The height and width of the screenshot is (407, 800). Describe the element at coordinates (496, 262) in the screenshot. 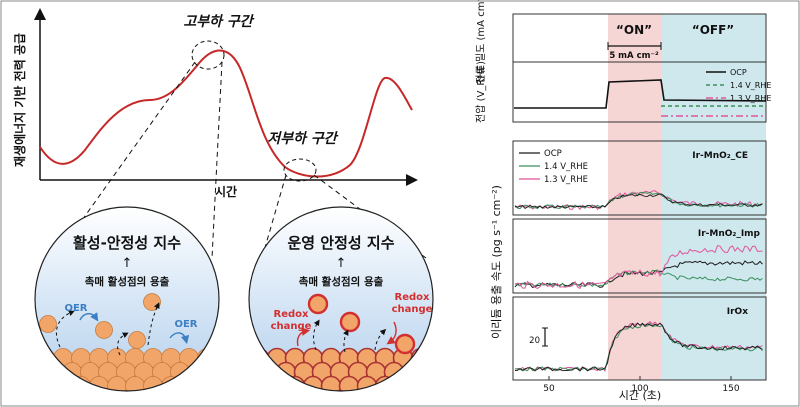

I see `dissolution-ylabel: 이리듐 용출 속도 (pg s⁻¹ cm⁻²)` at that location.